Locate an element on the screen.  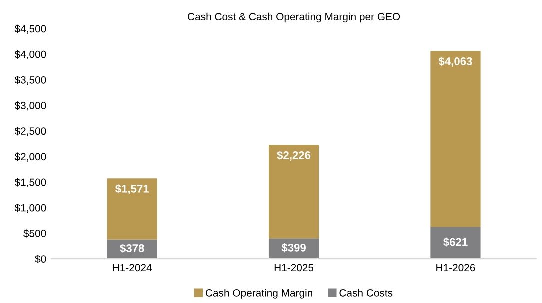
y-tick-label: $3,500 is located at coordinates (30, 81).